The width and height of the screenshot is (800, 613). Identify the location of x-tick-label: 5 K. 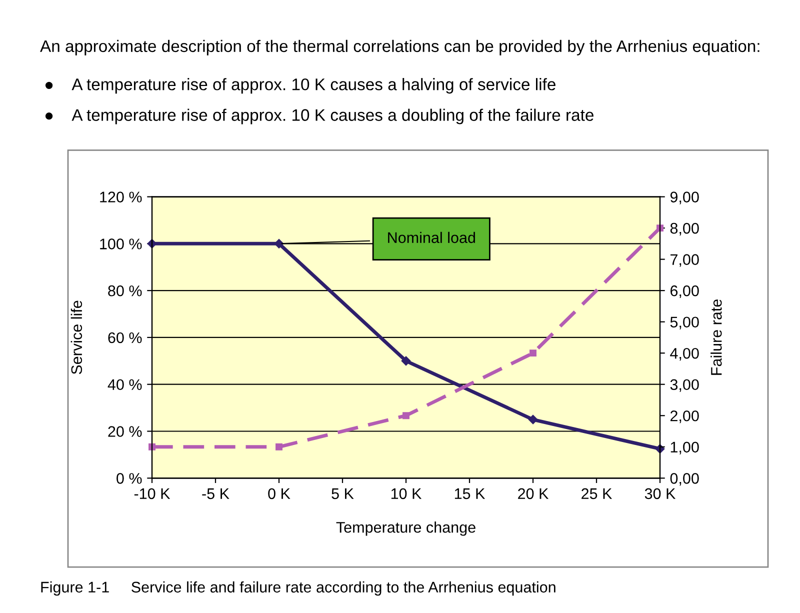
(343, 494).